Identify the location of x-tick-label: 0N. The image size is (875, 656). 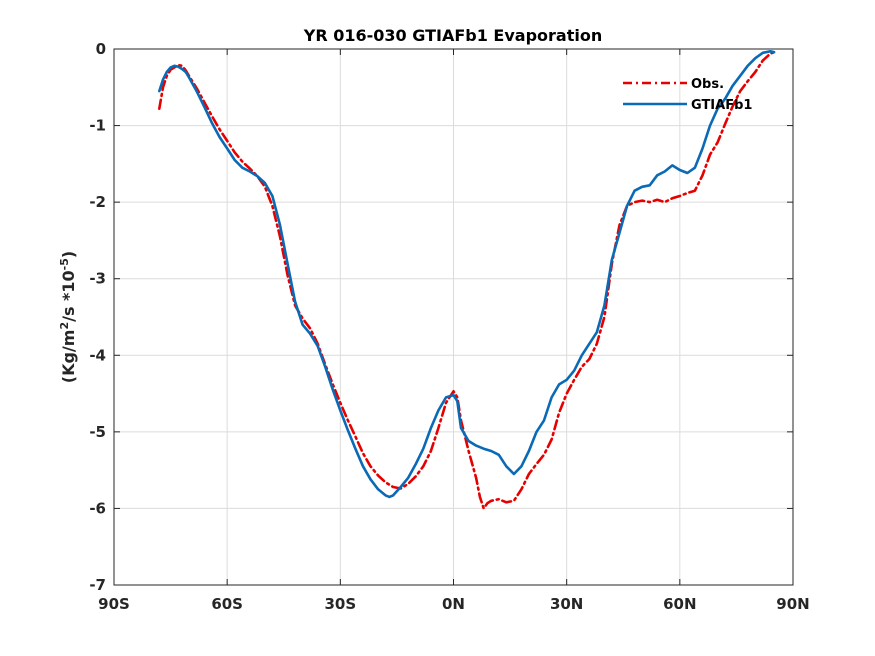
(453, 604).